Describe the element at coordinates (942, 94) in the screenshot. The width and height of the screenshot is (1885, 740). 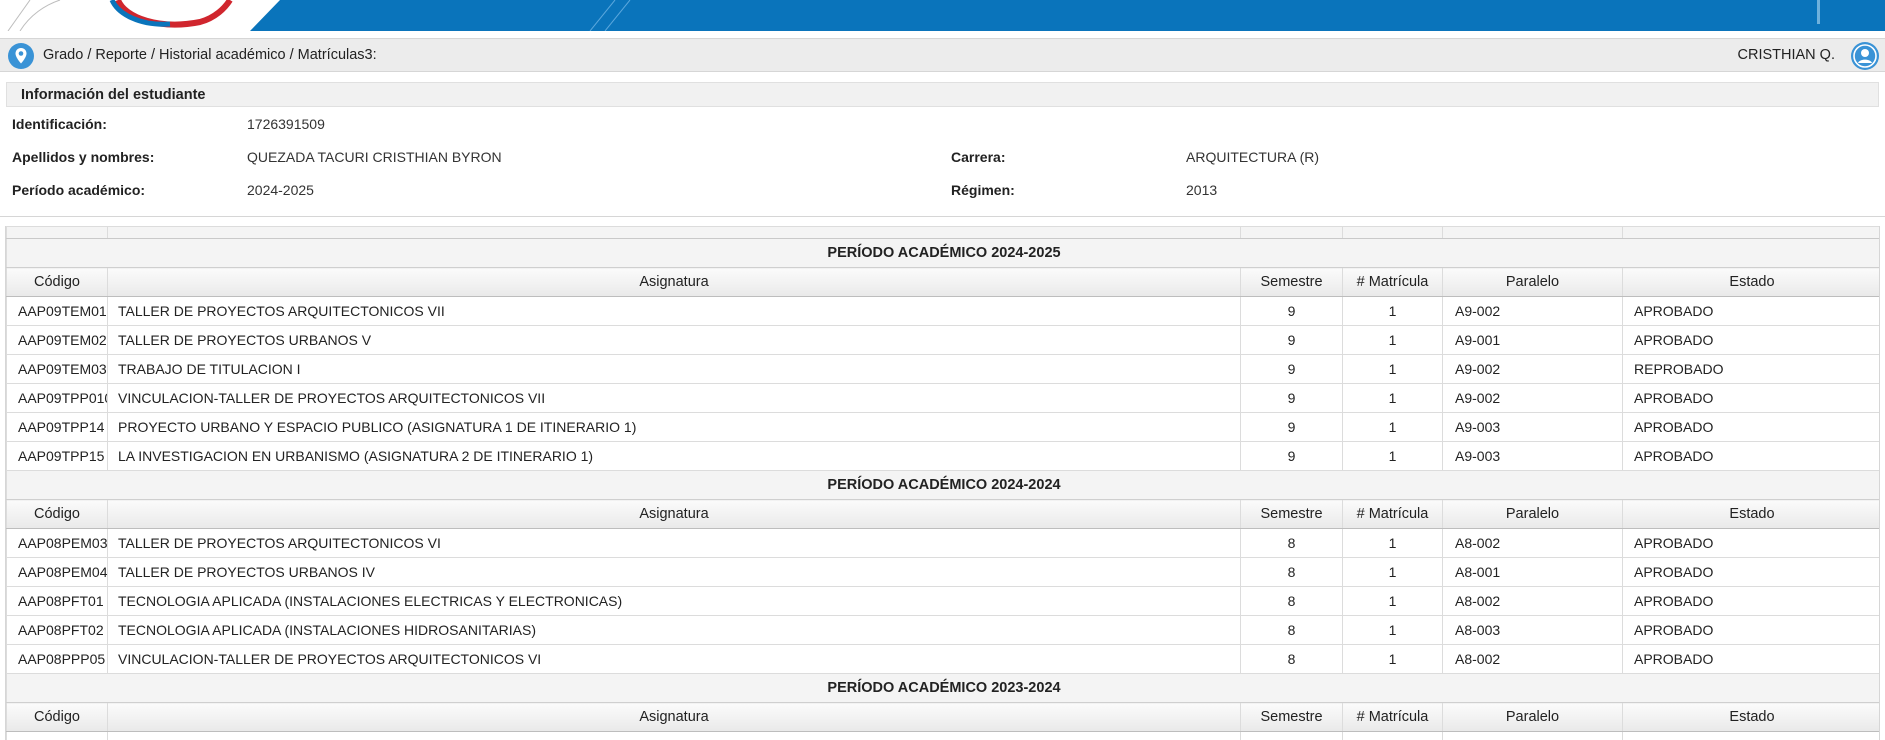
I see `student-info-header: Información del estudiante` at that location.